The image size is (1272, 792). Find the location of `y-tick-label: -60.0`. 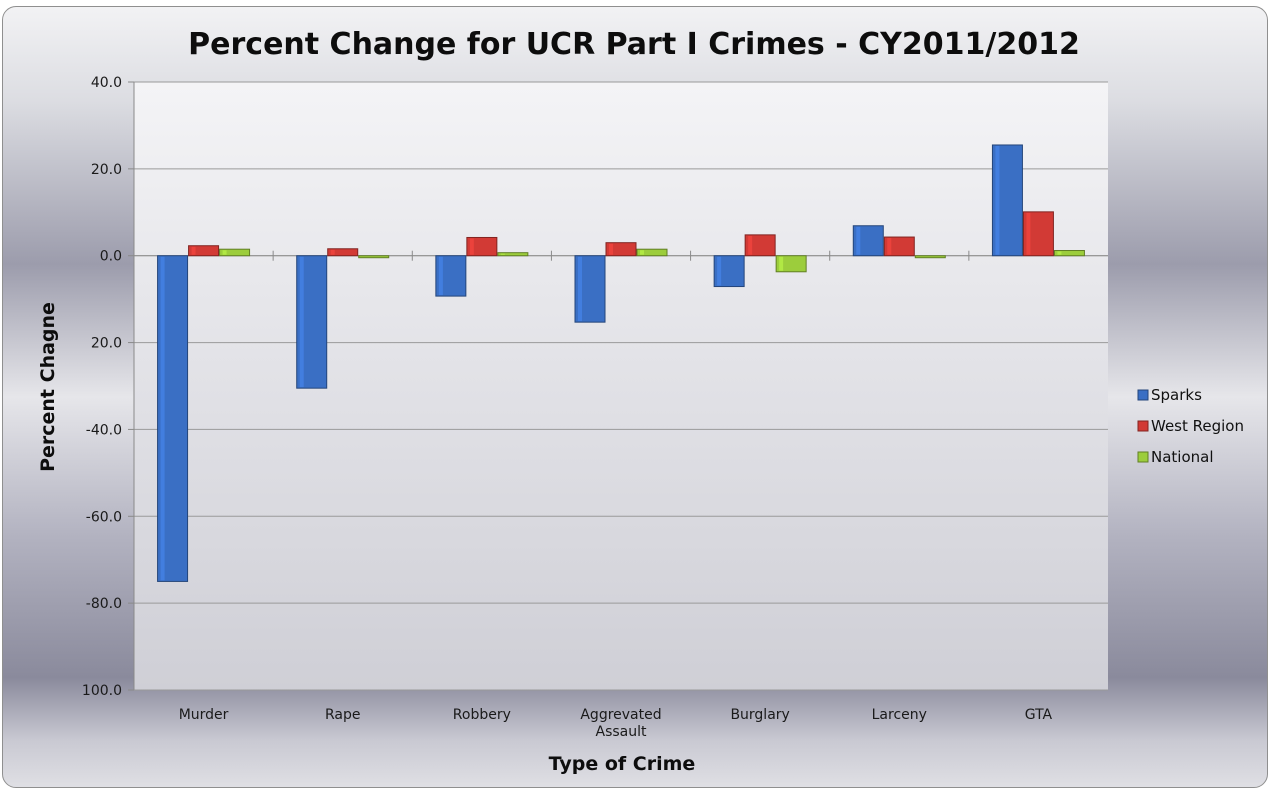

y-tick-label: -60.0 is located at coordinates (104, 517).